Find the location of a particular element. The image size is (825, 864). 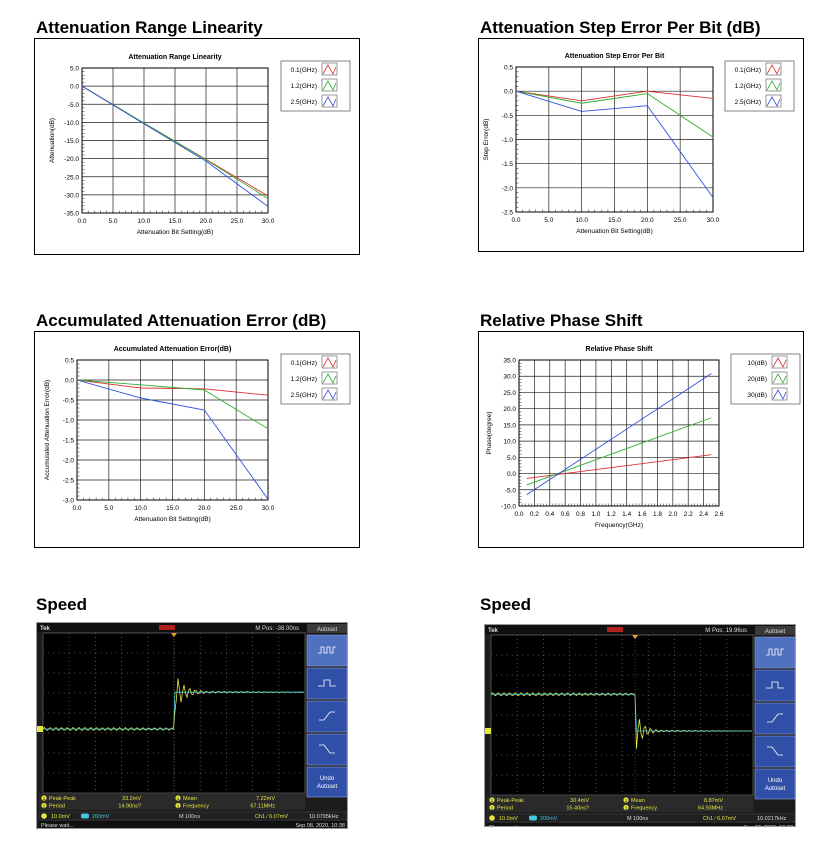

y-tick-label: -1.0 is located at coordinates (69, 421).